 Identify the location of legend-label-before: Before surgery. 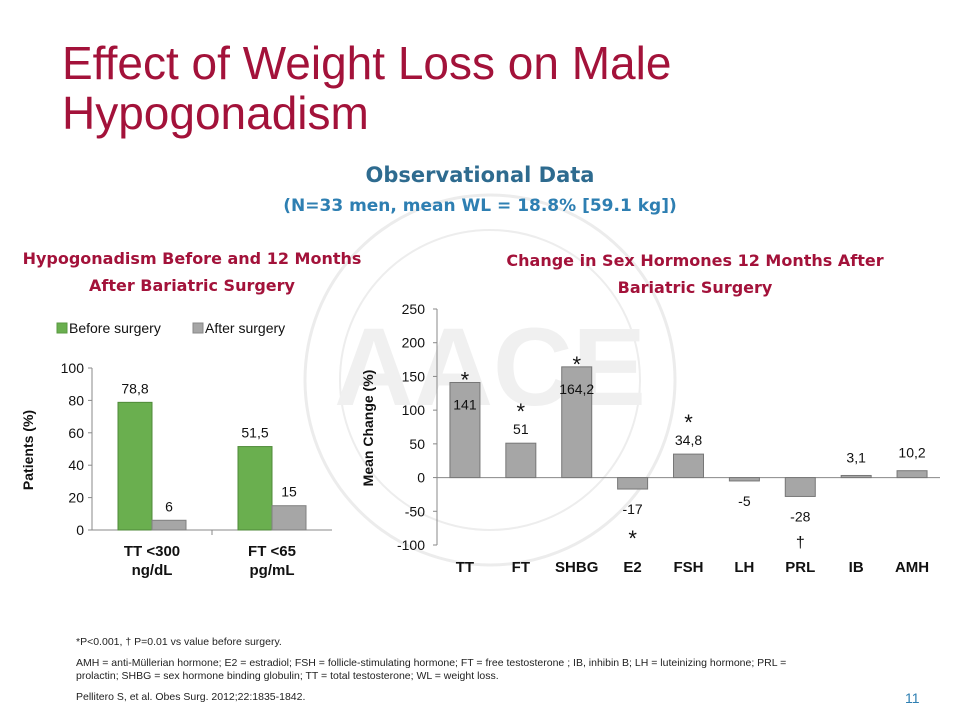
(115, 328).